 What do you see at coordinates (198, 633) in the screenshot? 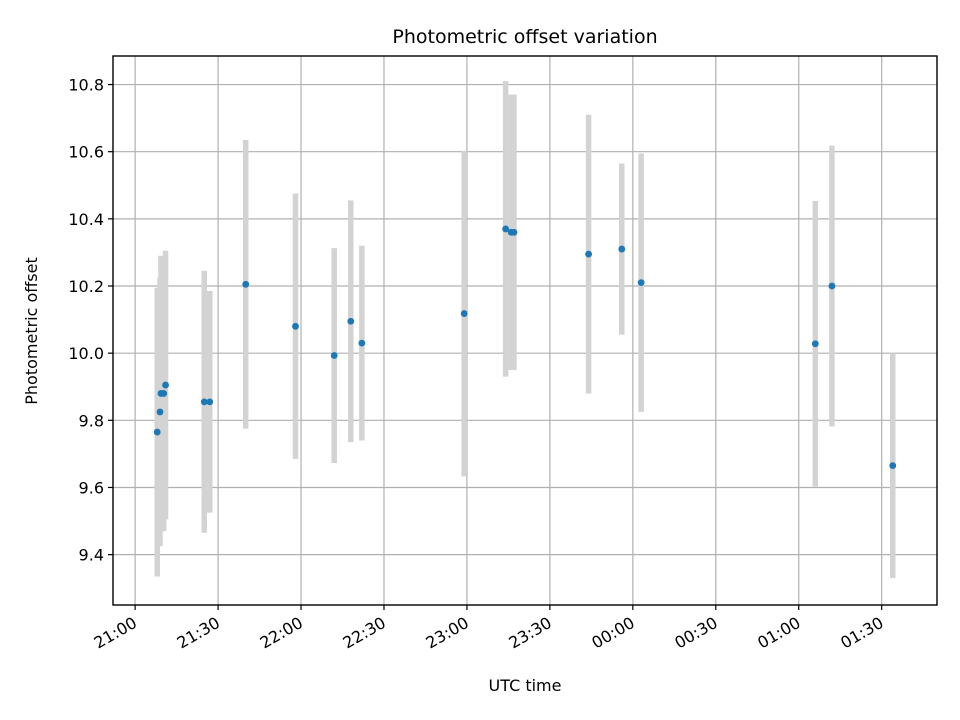
I see `x-tick-label-2130: 21:30` at bounding box center [198, 633].